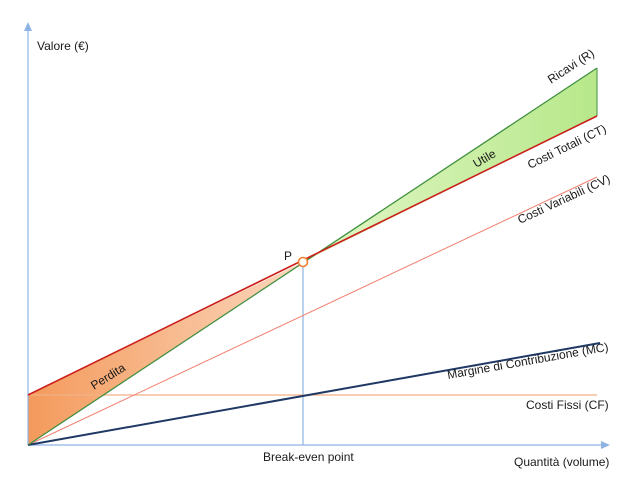 Image resolution: width=638 pixels, height=484 pixels. What do you see at coordinates (28, 26) in the screenshot?
I see `y-axis-arrow` at bounding box center [28, 26].